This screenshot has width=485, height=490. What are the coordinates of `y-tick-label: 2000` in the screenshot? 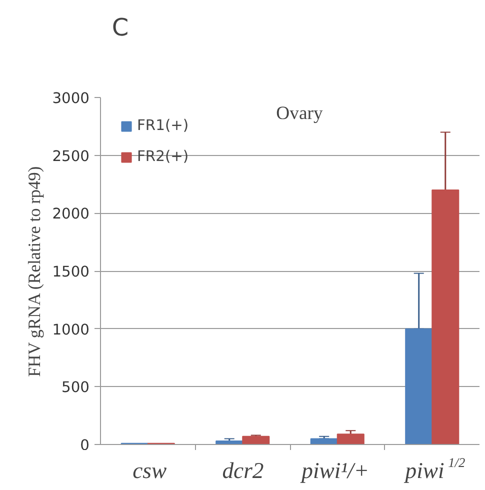 It's located at (71, 214).